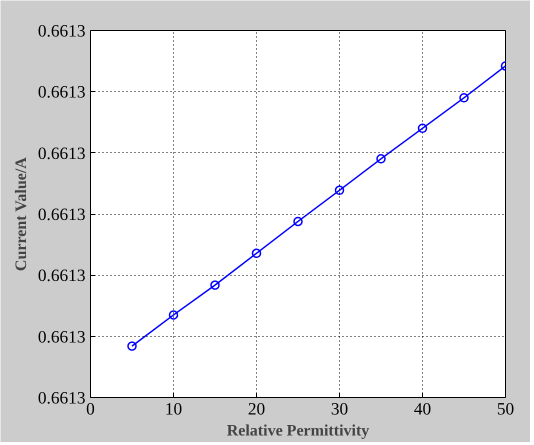  What do you see at coordinates (423, 409) in the screenshot?
I see `x-tick-label: 40` at bounding box center [423, 409].